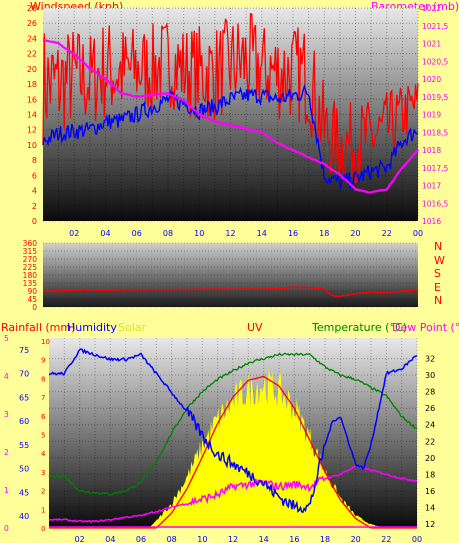 The image size is (459, 543). What do you see at coordinates (430, 474) in the screenshot?
I see `temperature-y-tick-label: 18` at bounding box center [430, 474].